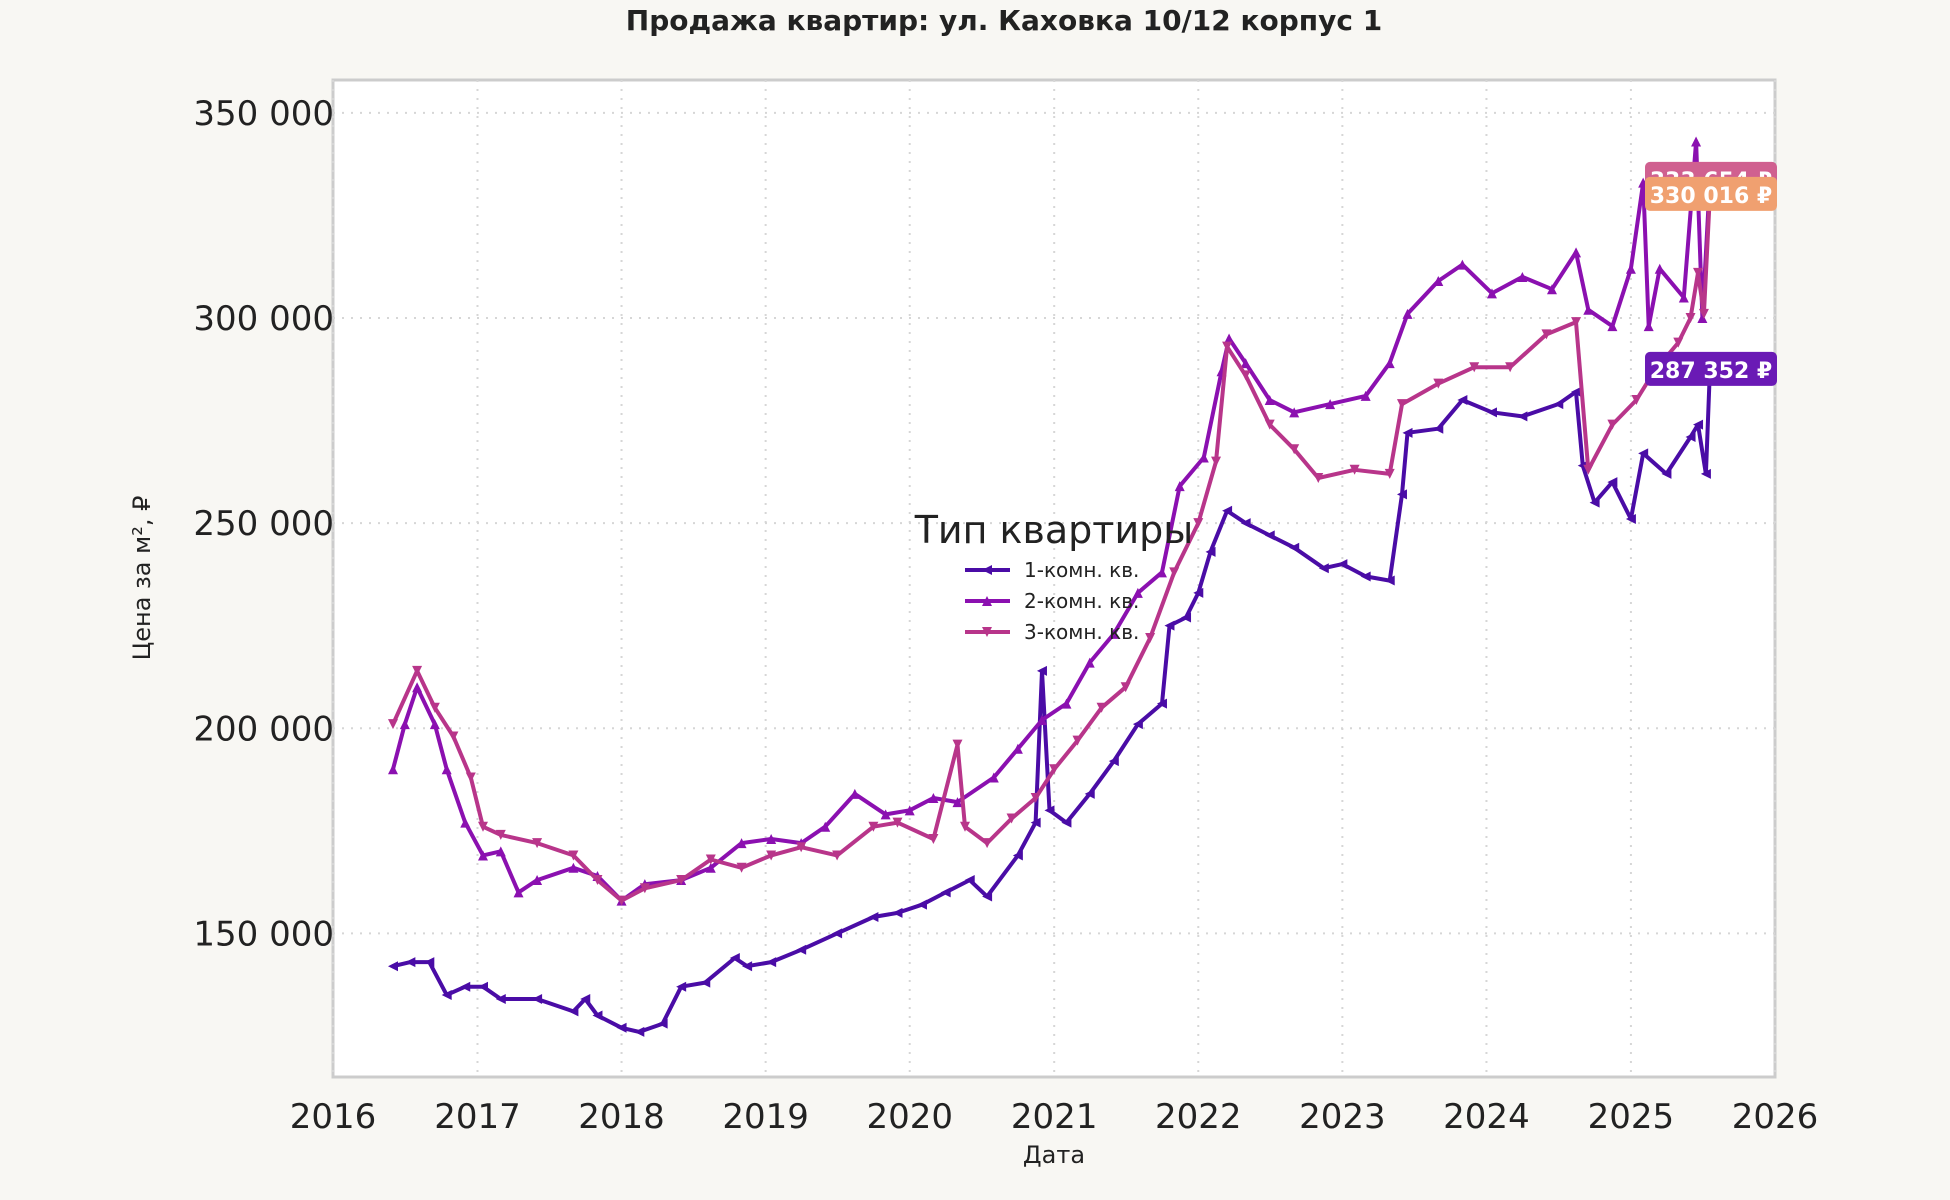  I want to click on badge-background, so click(1711, 193).